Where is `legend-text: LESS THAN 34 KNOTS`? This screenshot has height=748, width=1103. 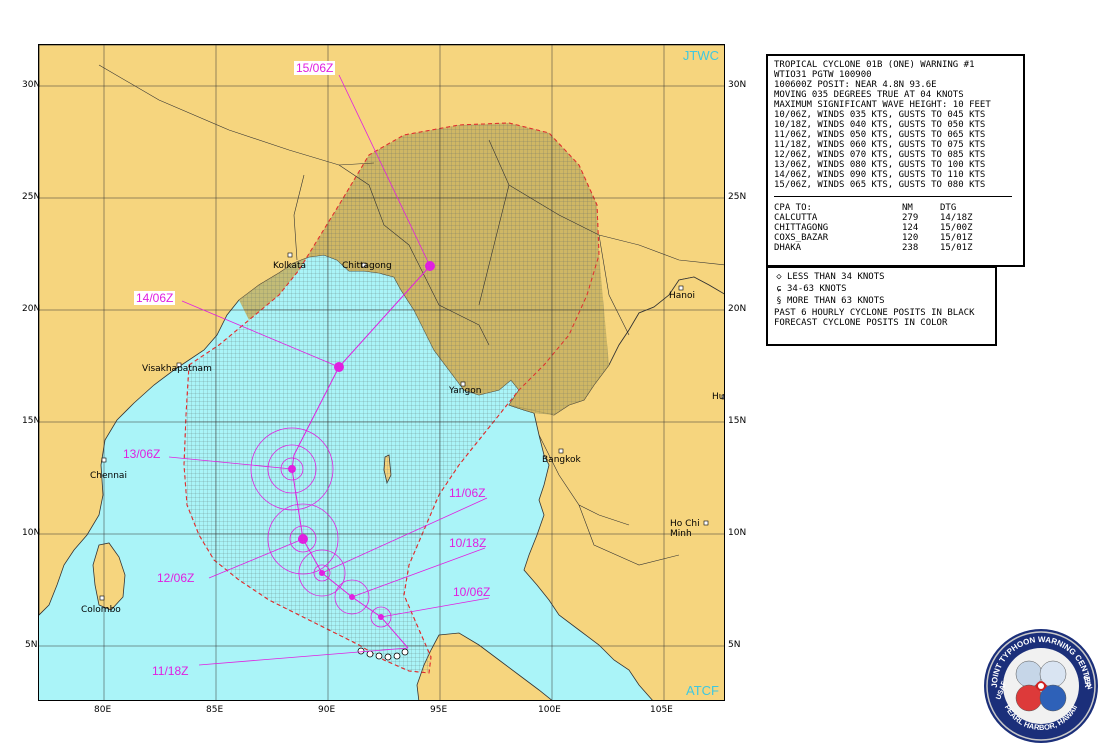 legend-text: LESS THAN 34 KNOTS is located at coordinates (836, 277).